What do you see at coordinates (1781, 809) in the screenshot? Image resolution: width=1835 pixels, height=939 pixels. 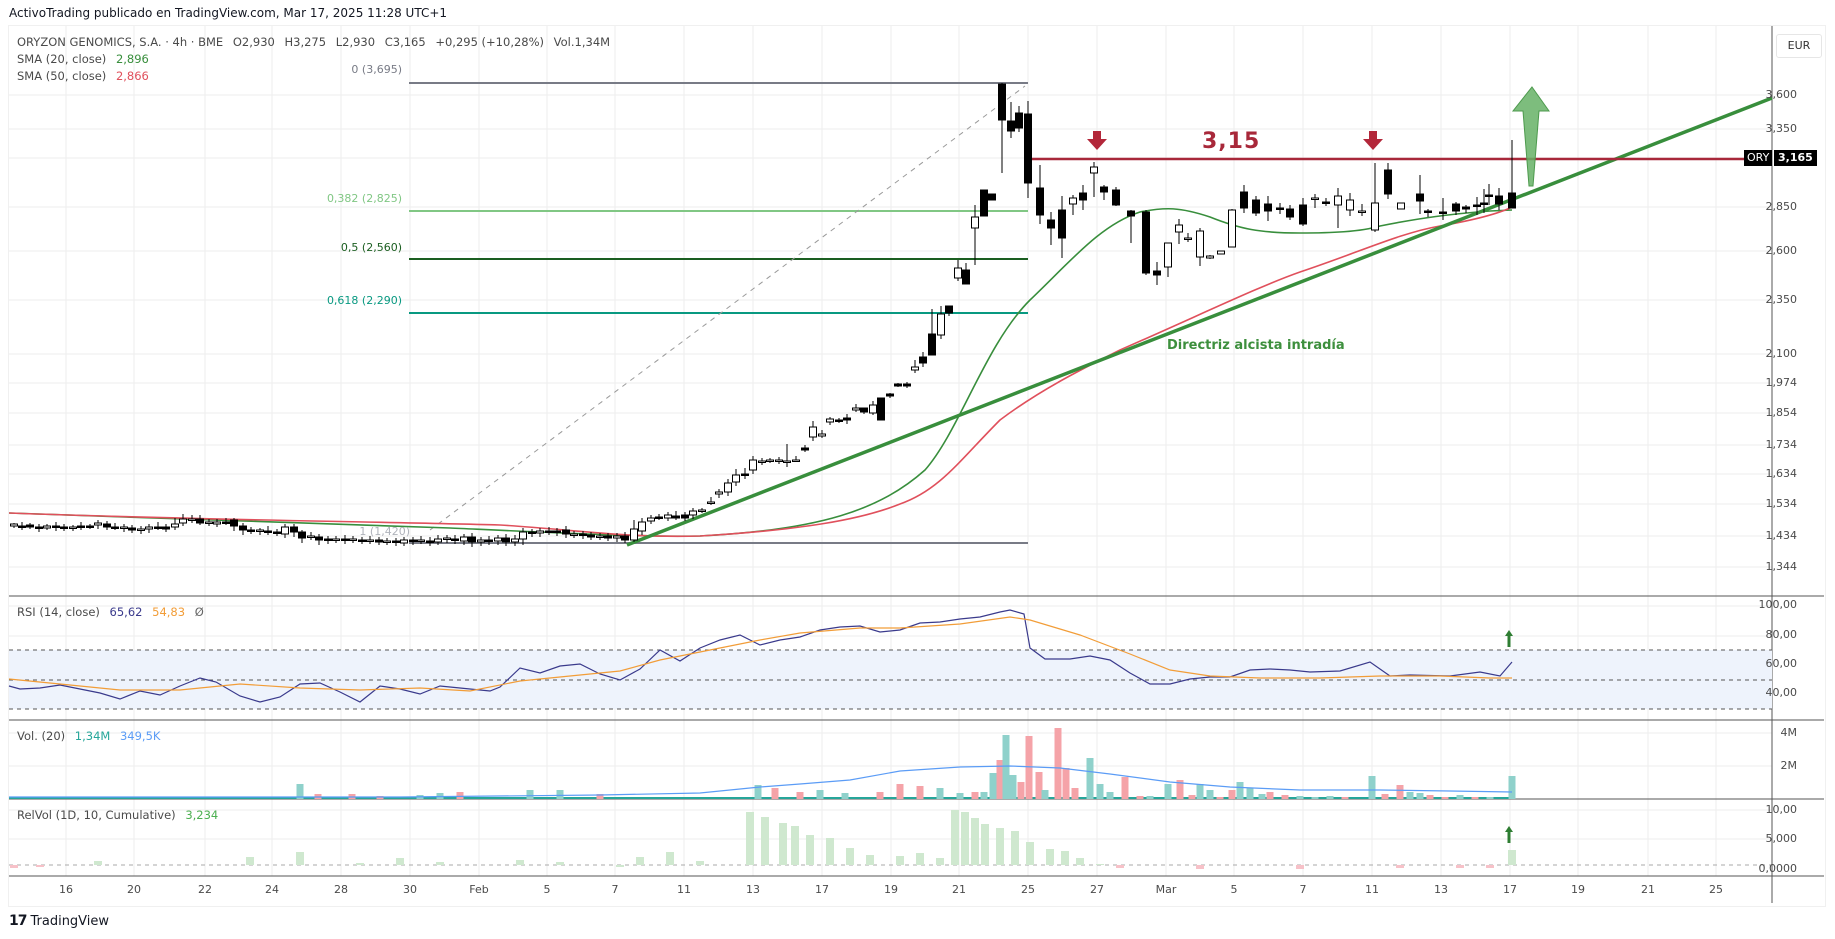 I see `axis-tick: 10,00` at bounding box center [1781, 809].